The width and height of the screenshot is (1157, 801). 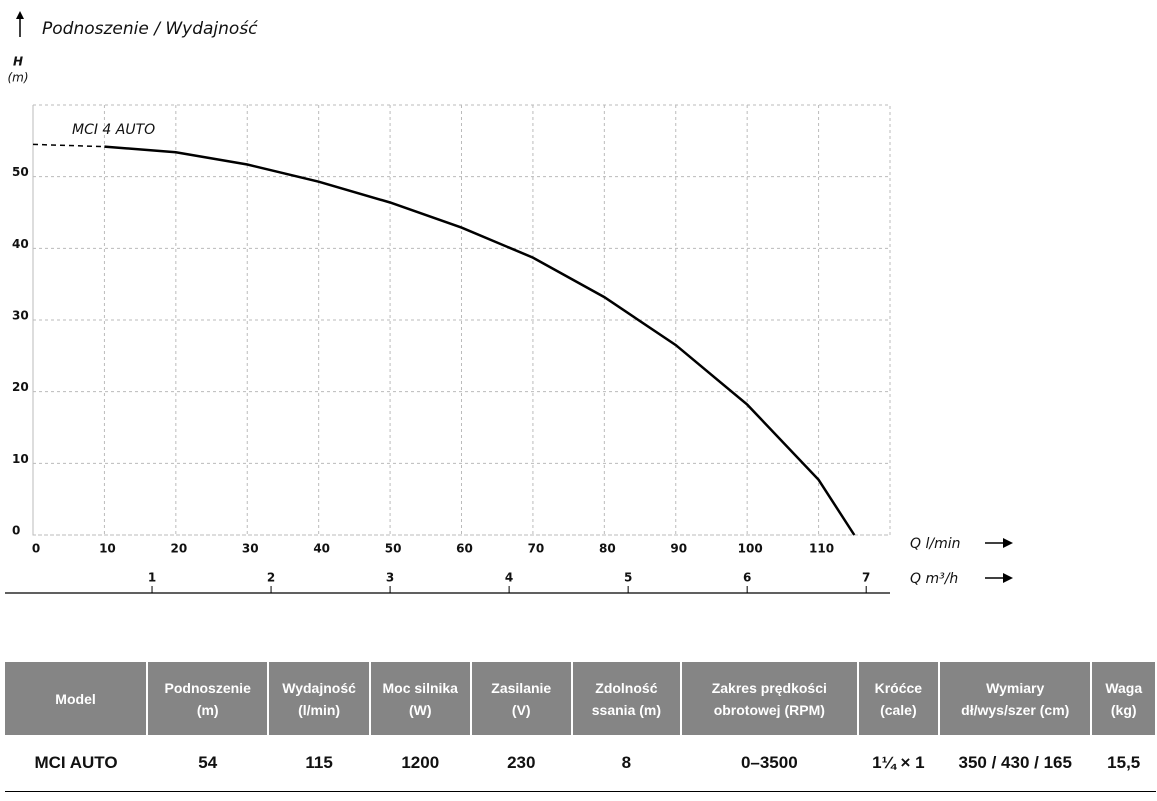 I want to click on header-text: obrotowej (RPM), so click(x=769, y=709).